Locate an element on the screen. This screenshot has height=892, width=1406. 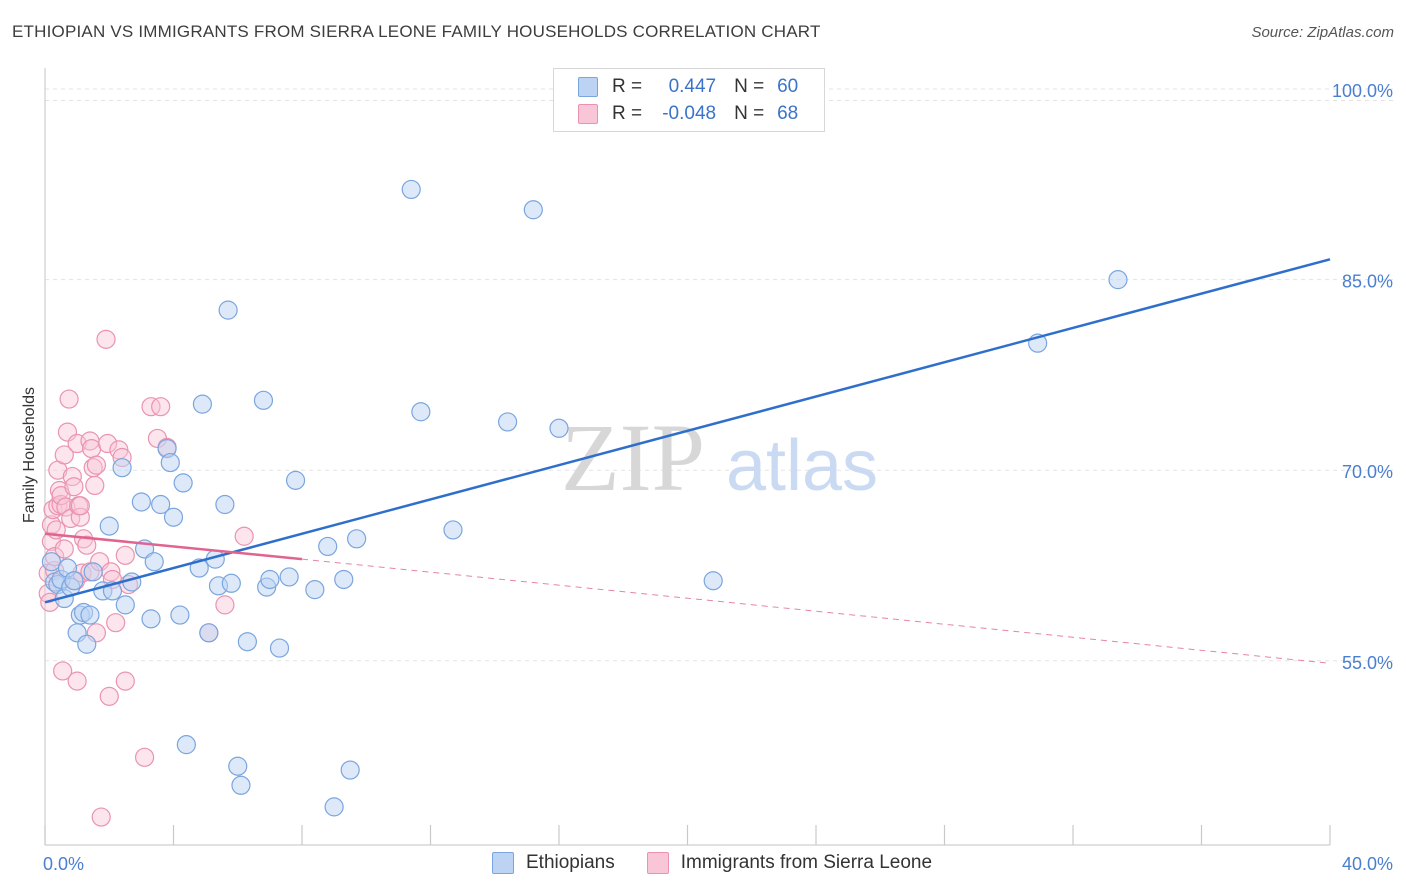
legend-label-sierra-leone: Immigrants from Sierra Leone is located at coordinates (806, 862).